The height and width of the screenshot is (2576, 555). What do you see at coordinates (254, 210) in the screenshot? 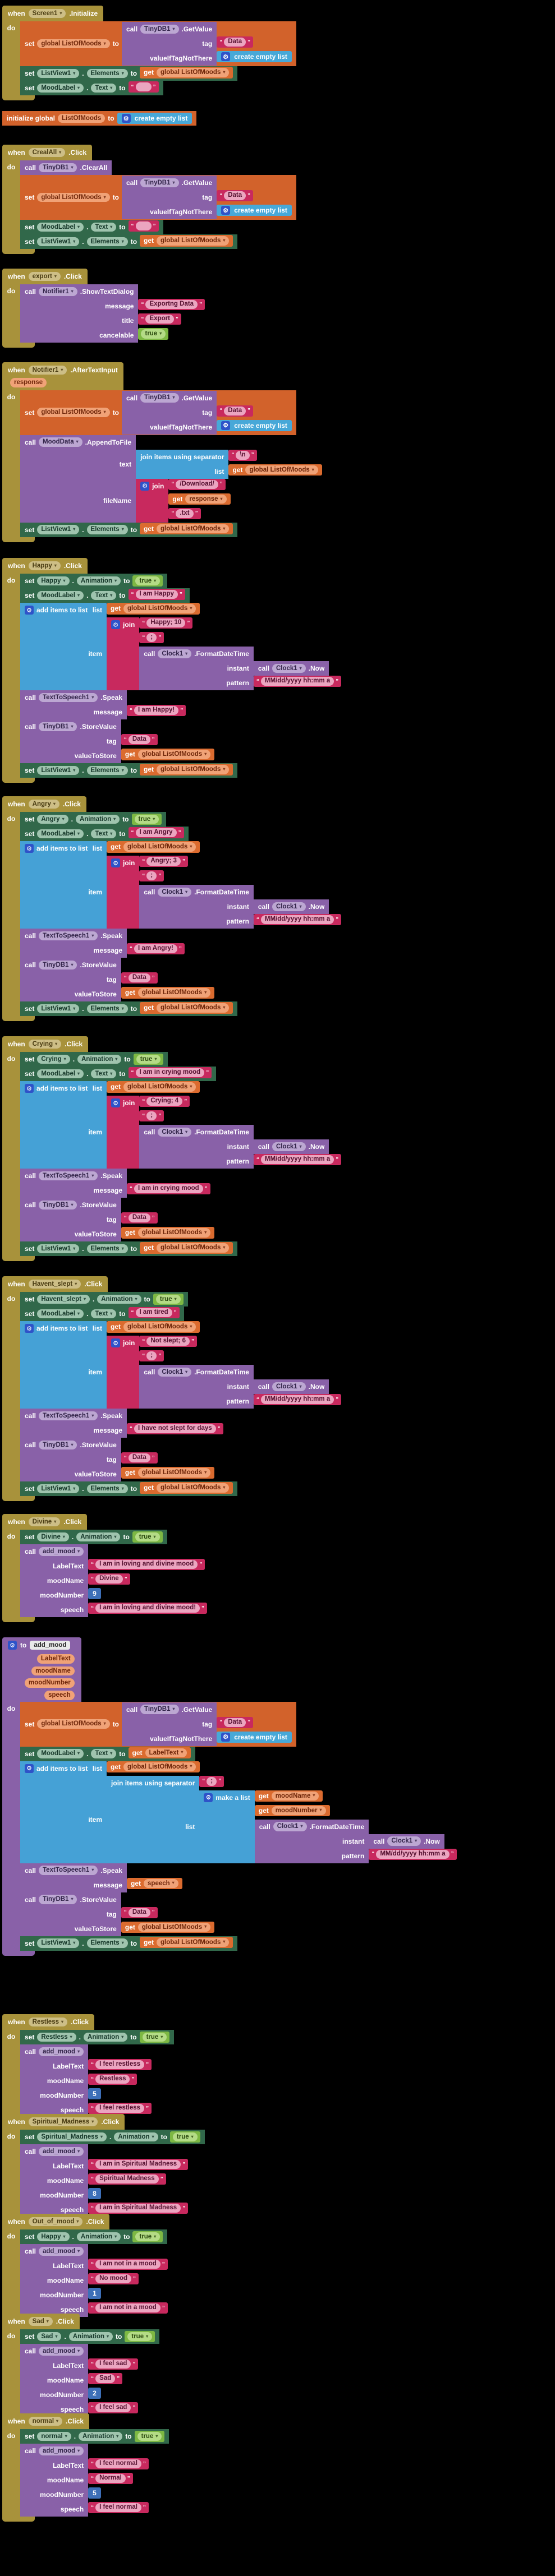
I see `create-empty-list-block: ⚙ create empty list` at bounding box center [254, 210].